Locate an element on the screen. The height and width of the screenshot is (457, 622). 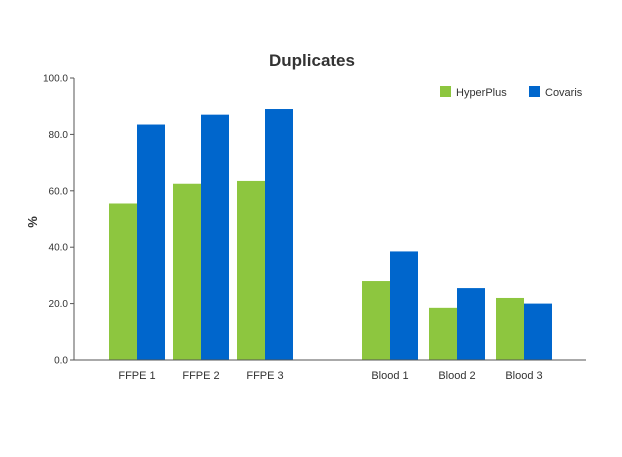
y-tick-label: 80.0 is located at coordinates (59, 135).